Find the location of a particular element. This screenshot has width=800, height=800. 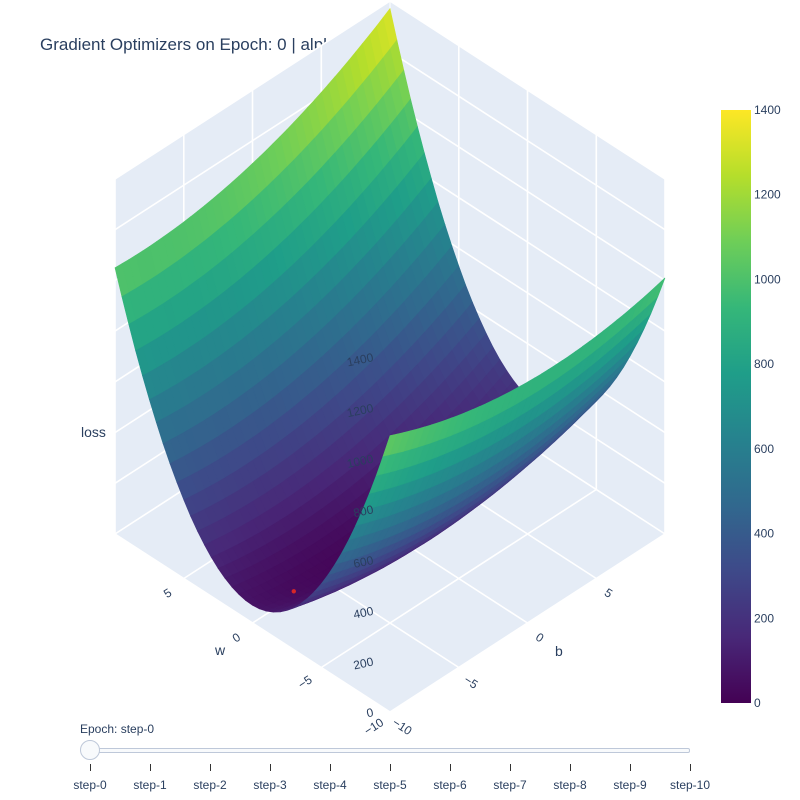

slider-step-label: step-2 is located at coordinates (210, 785).